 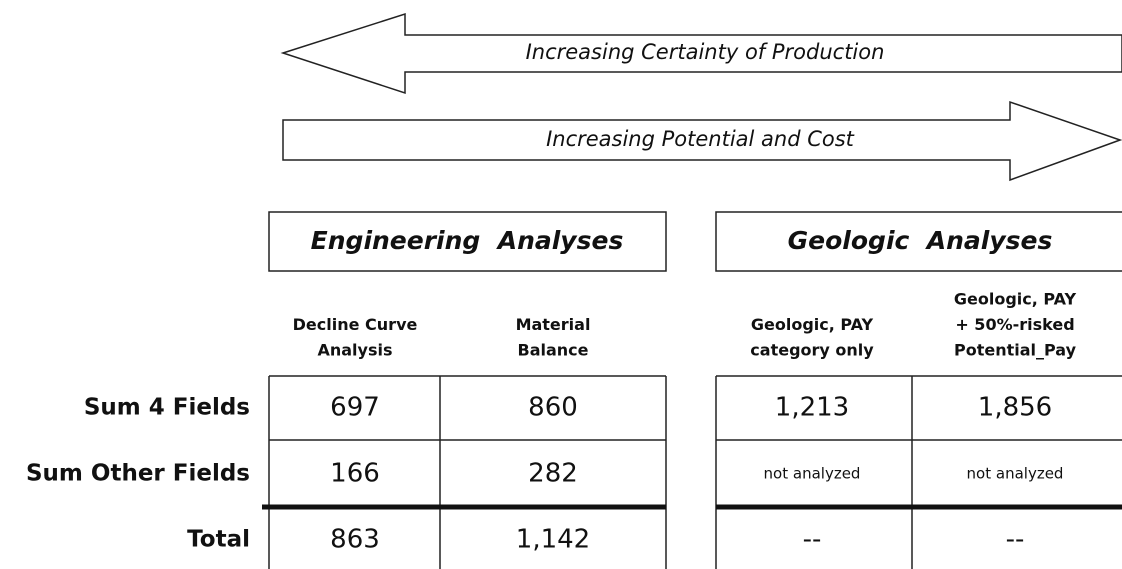 What do you see at coordinates (553, 324) in the screenshot?
I see `column-header: Material` at bounding box center [553, 324].